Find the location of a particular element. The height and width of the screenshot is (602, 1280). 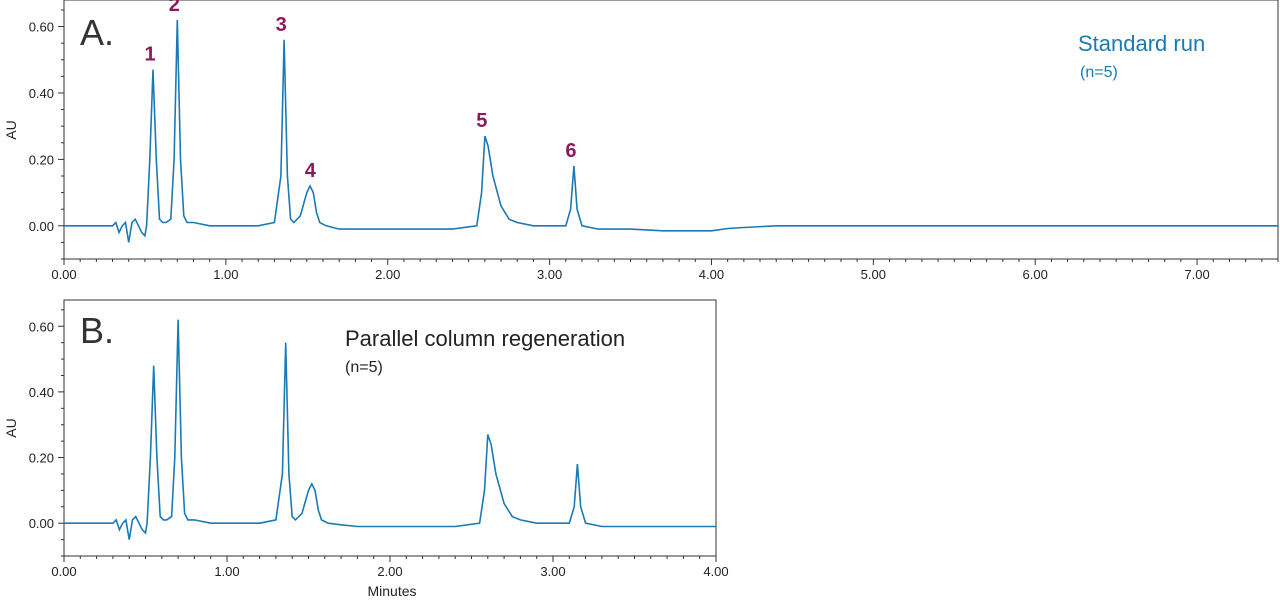

panel-b-y-axis: 0.00 0.20 0.40 0.60 is located at coordinates (46, 433).